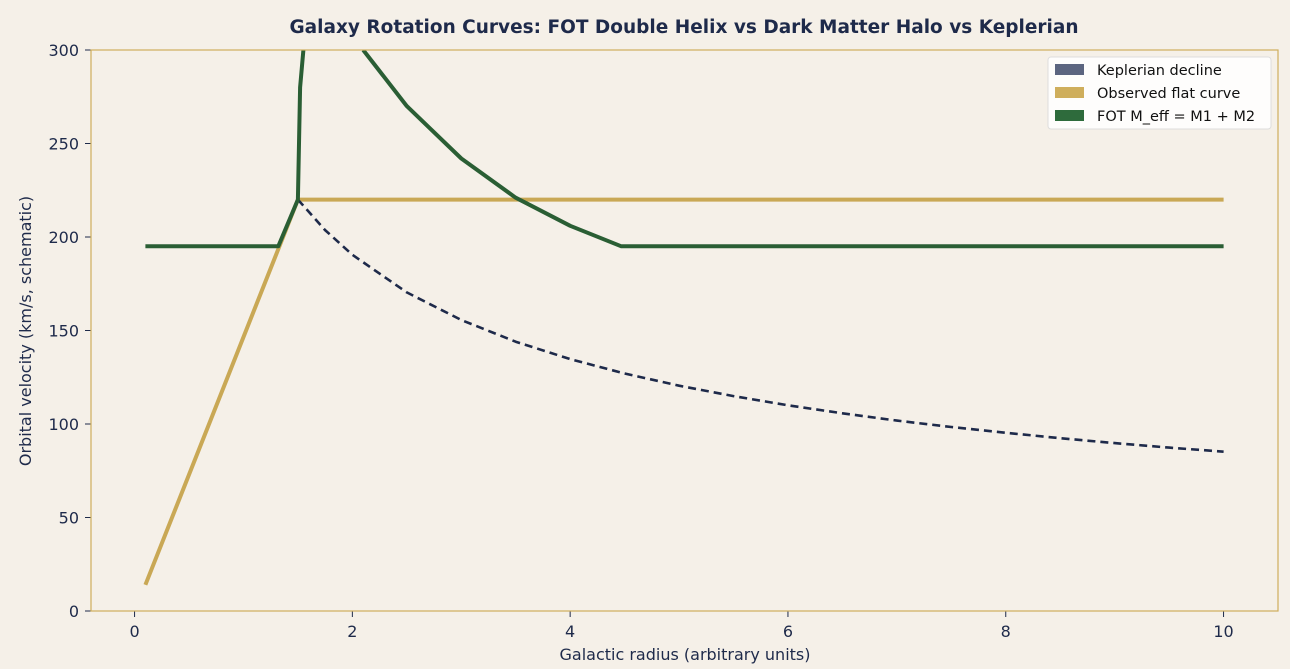 The height and width of the screenshot is (669, 1290). I want to click on y-tick-label: 200, so click(63, 237).